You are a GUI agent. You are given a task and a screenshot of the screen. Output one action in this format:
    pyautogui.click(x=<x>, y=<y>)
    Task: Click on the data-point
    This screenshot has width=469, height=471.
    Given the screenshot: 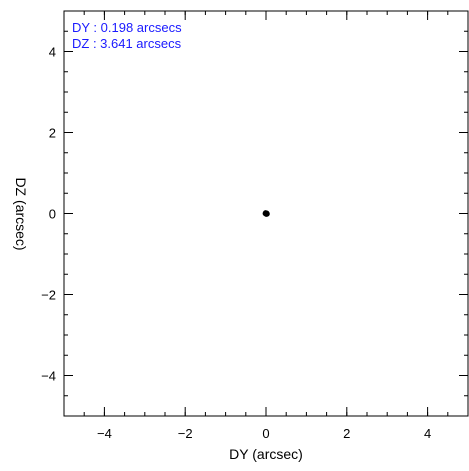 What is the action you would take?
    pyautogui.click(x=267, y=214)
    